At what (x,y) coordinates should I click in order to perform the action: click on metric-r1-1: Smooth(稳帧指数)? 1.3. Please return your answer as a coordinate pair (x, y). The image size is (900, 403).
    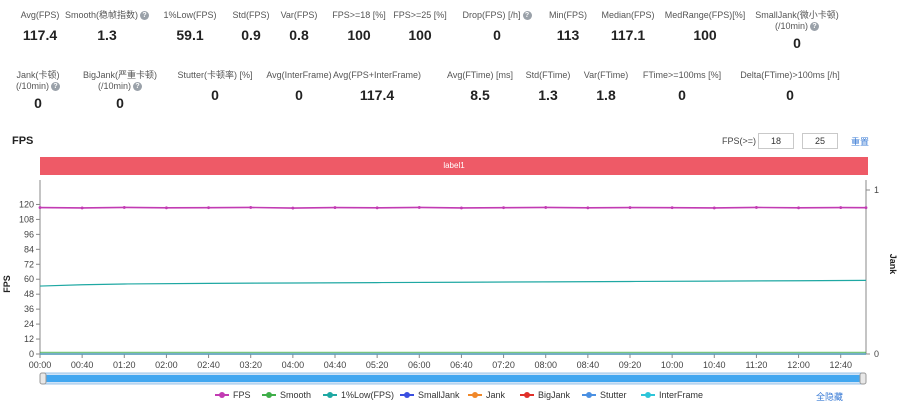
    Looking at the image, I should click on (107, 26).